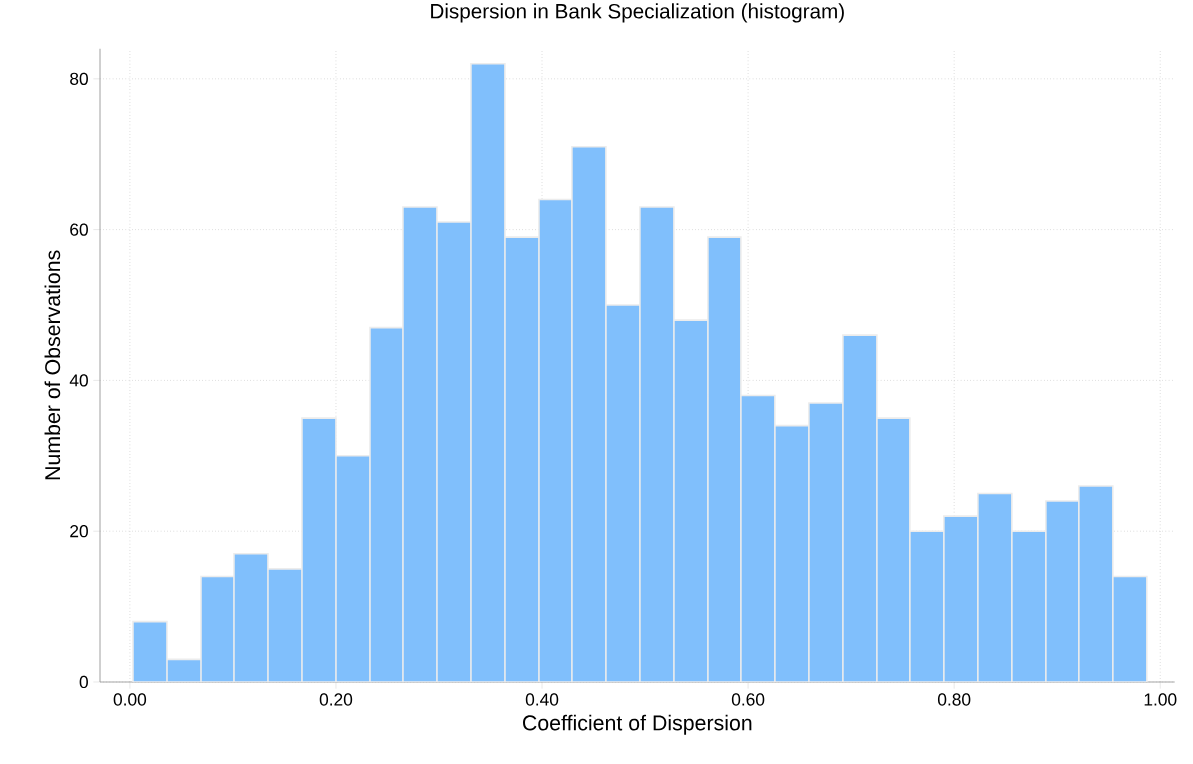 The width and height of the screenshot is (1193, 764). I want to click on x-tick-label: 0.40, so click(542, 699).